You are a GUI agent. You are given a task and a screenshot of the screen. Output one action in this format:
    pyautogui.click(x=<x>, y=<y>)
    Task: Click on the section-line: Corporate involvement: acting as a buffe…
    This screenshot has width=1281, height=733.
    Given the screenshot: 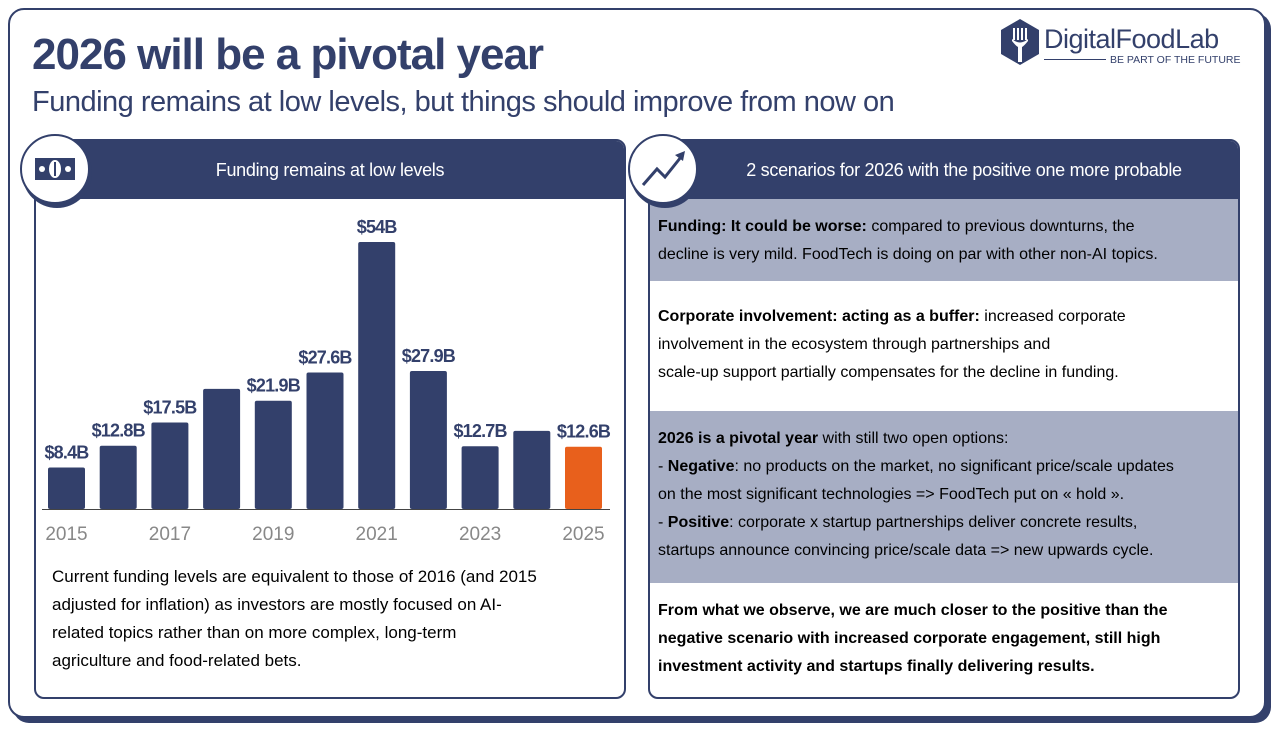 What is the action you would take?
    pyautogui.click(x=944, y=317)
    